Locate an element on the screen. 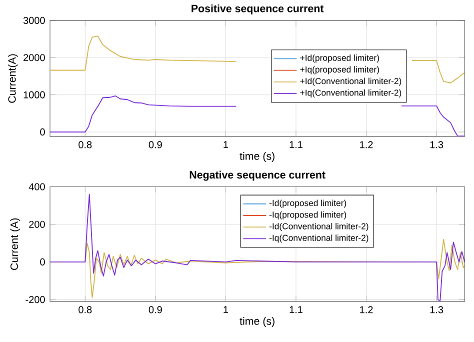  y-axis-title: Current(A) is located at coordinates (13, 78).